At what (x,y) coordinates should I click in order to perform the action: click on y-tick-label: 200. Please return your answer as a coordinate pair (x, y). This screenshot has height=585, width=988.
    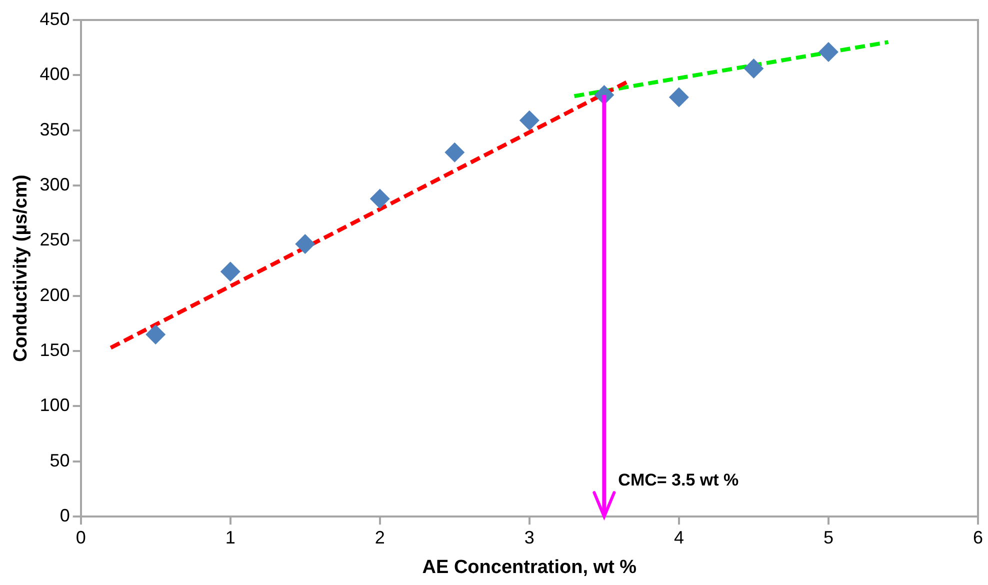
    Looking at the image, I should click on (55, 294).